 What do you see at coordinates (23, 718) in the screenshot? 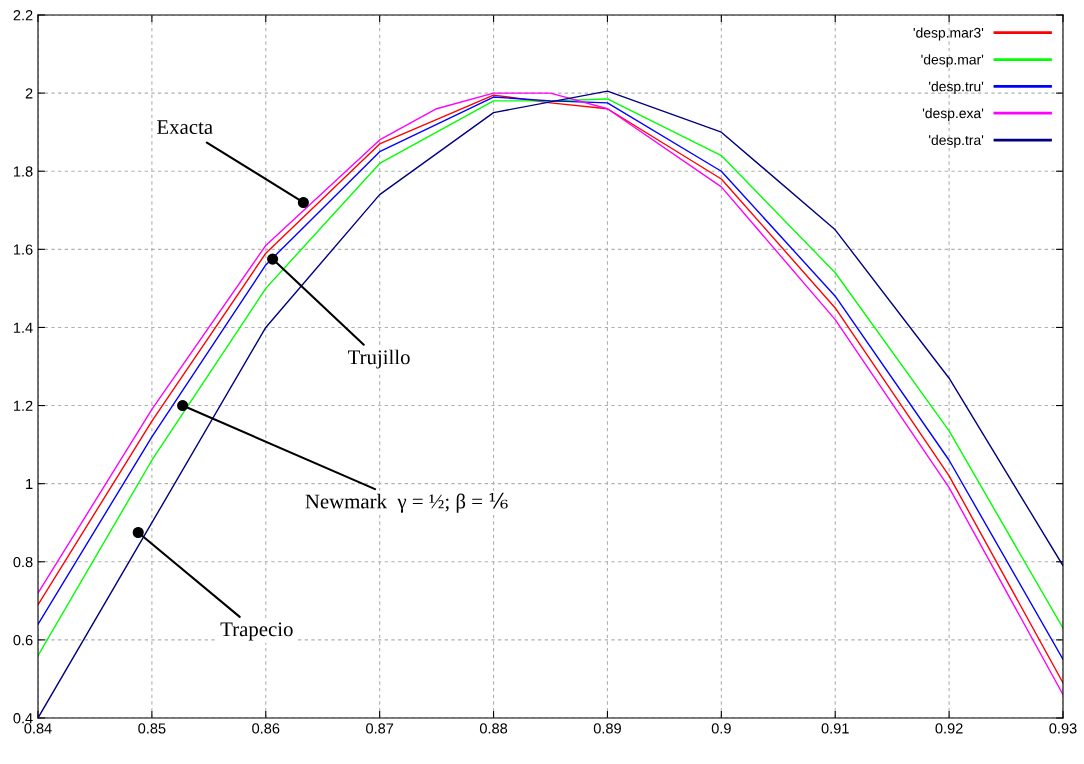
I see `y-tick-label: 0.4` at bounding box center [23, 718].